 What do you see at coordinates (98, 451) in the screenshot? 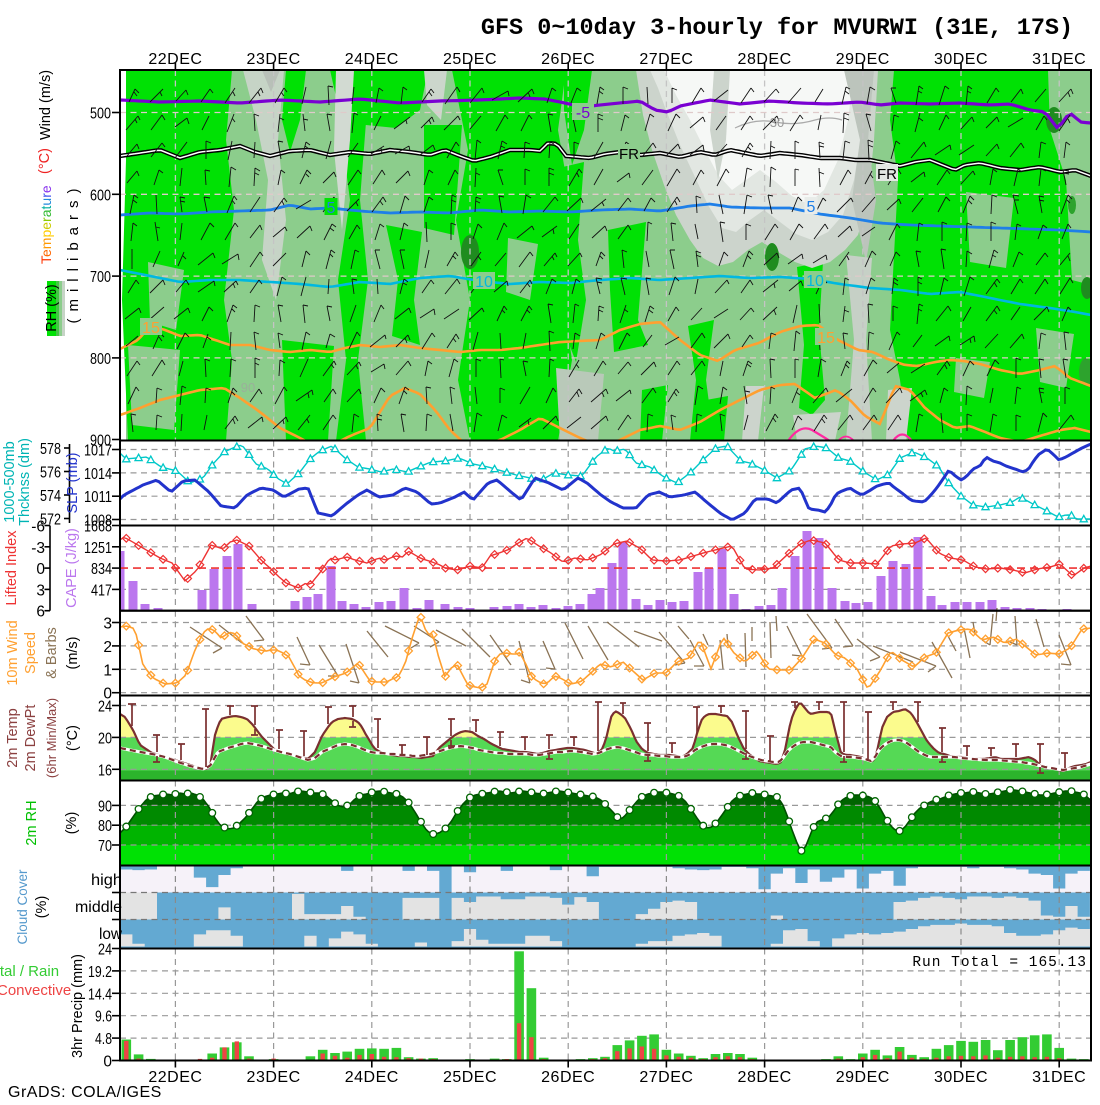
I see `svg-text: 1017` at bounding box center [98, 451].